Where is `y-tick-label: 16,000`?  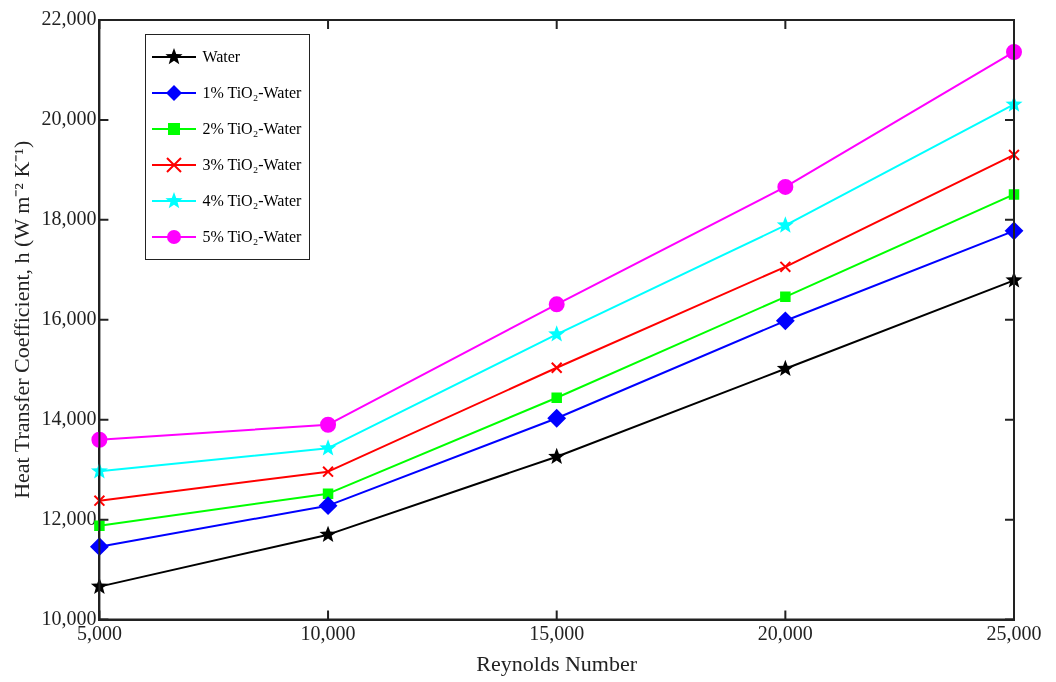 y-tick-label: 16,000 is located at coordinates (69, 318).